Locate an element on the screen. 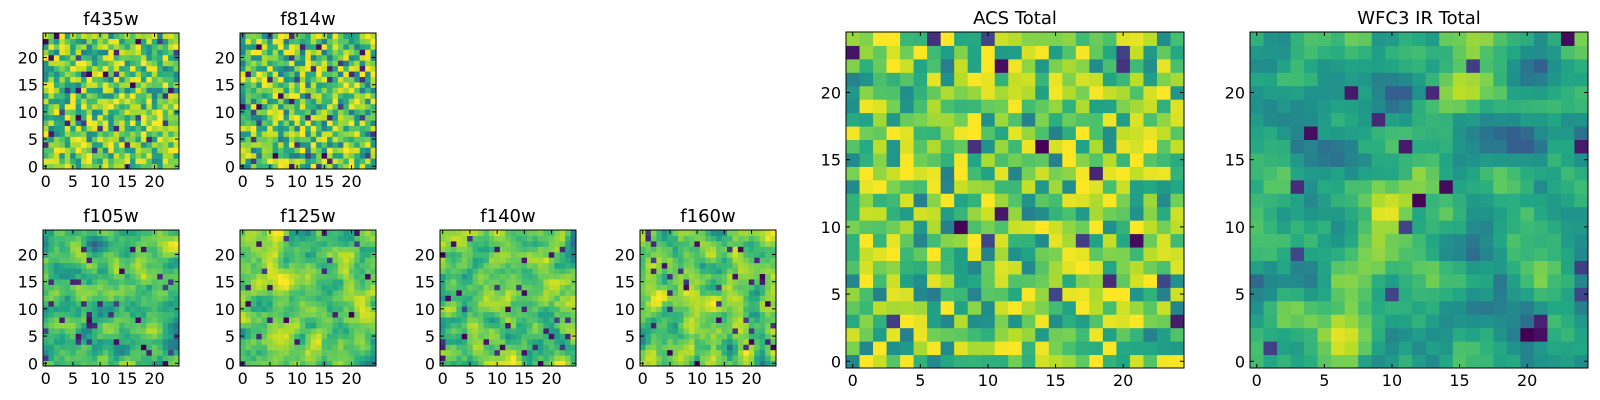  y-tick-label: 15 is located at coordinates (225, 282).